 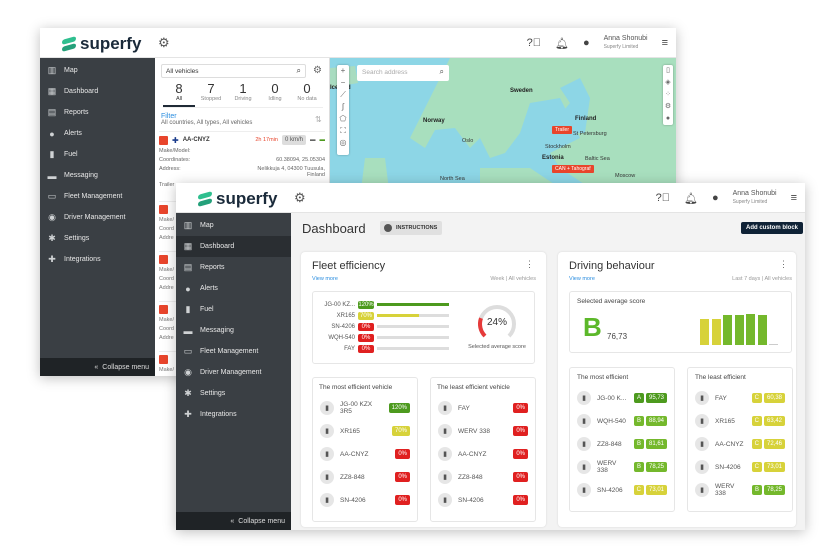 I want to click on list-item: ▮ WQH-540 B 88,94, so click(x=622, y=421).